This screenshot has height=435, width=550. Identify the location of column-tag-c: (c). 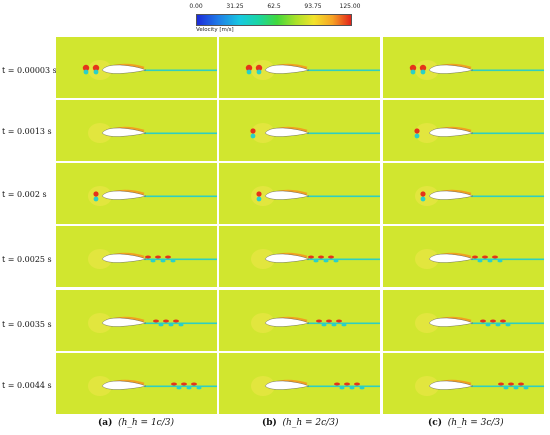
(435, 423).